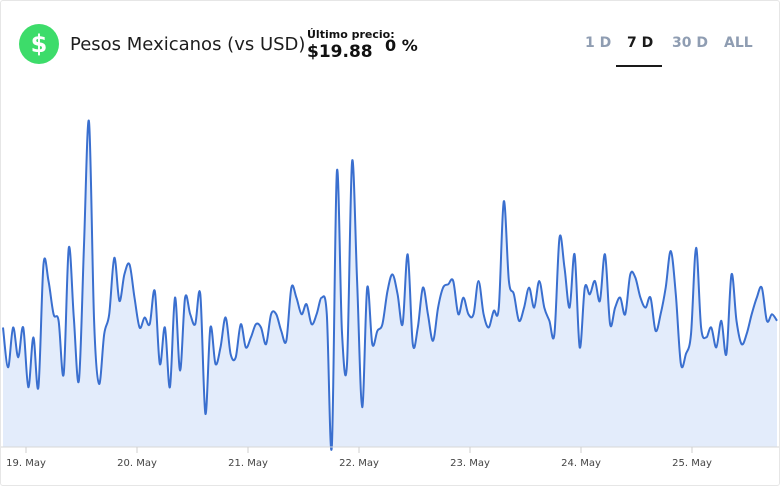 The image size is (780, 486). What do you see at coordinates (359, 463) in the screenshot?
I see `x-tick-label: 22. May` at bounding box center [359, 463].